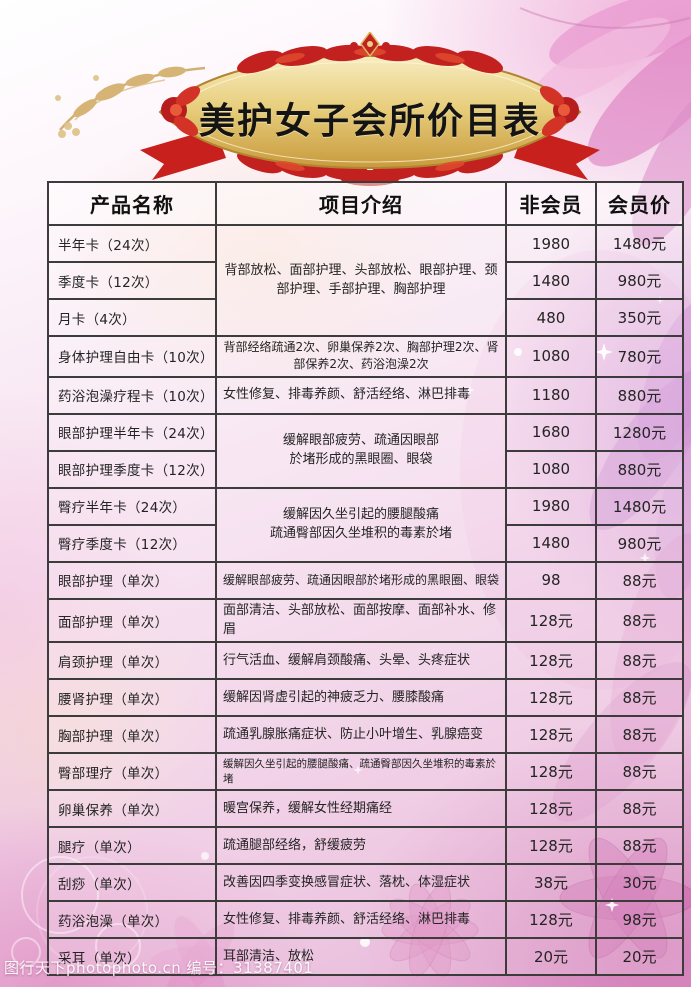 This screenshot has height=987, width=691. Describe the element at coordinates (132, 809) in the screenshot. I see `product-cell: 卵巢保养（单次）` at that location.